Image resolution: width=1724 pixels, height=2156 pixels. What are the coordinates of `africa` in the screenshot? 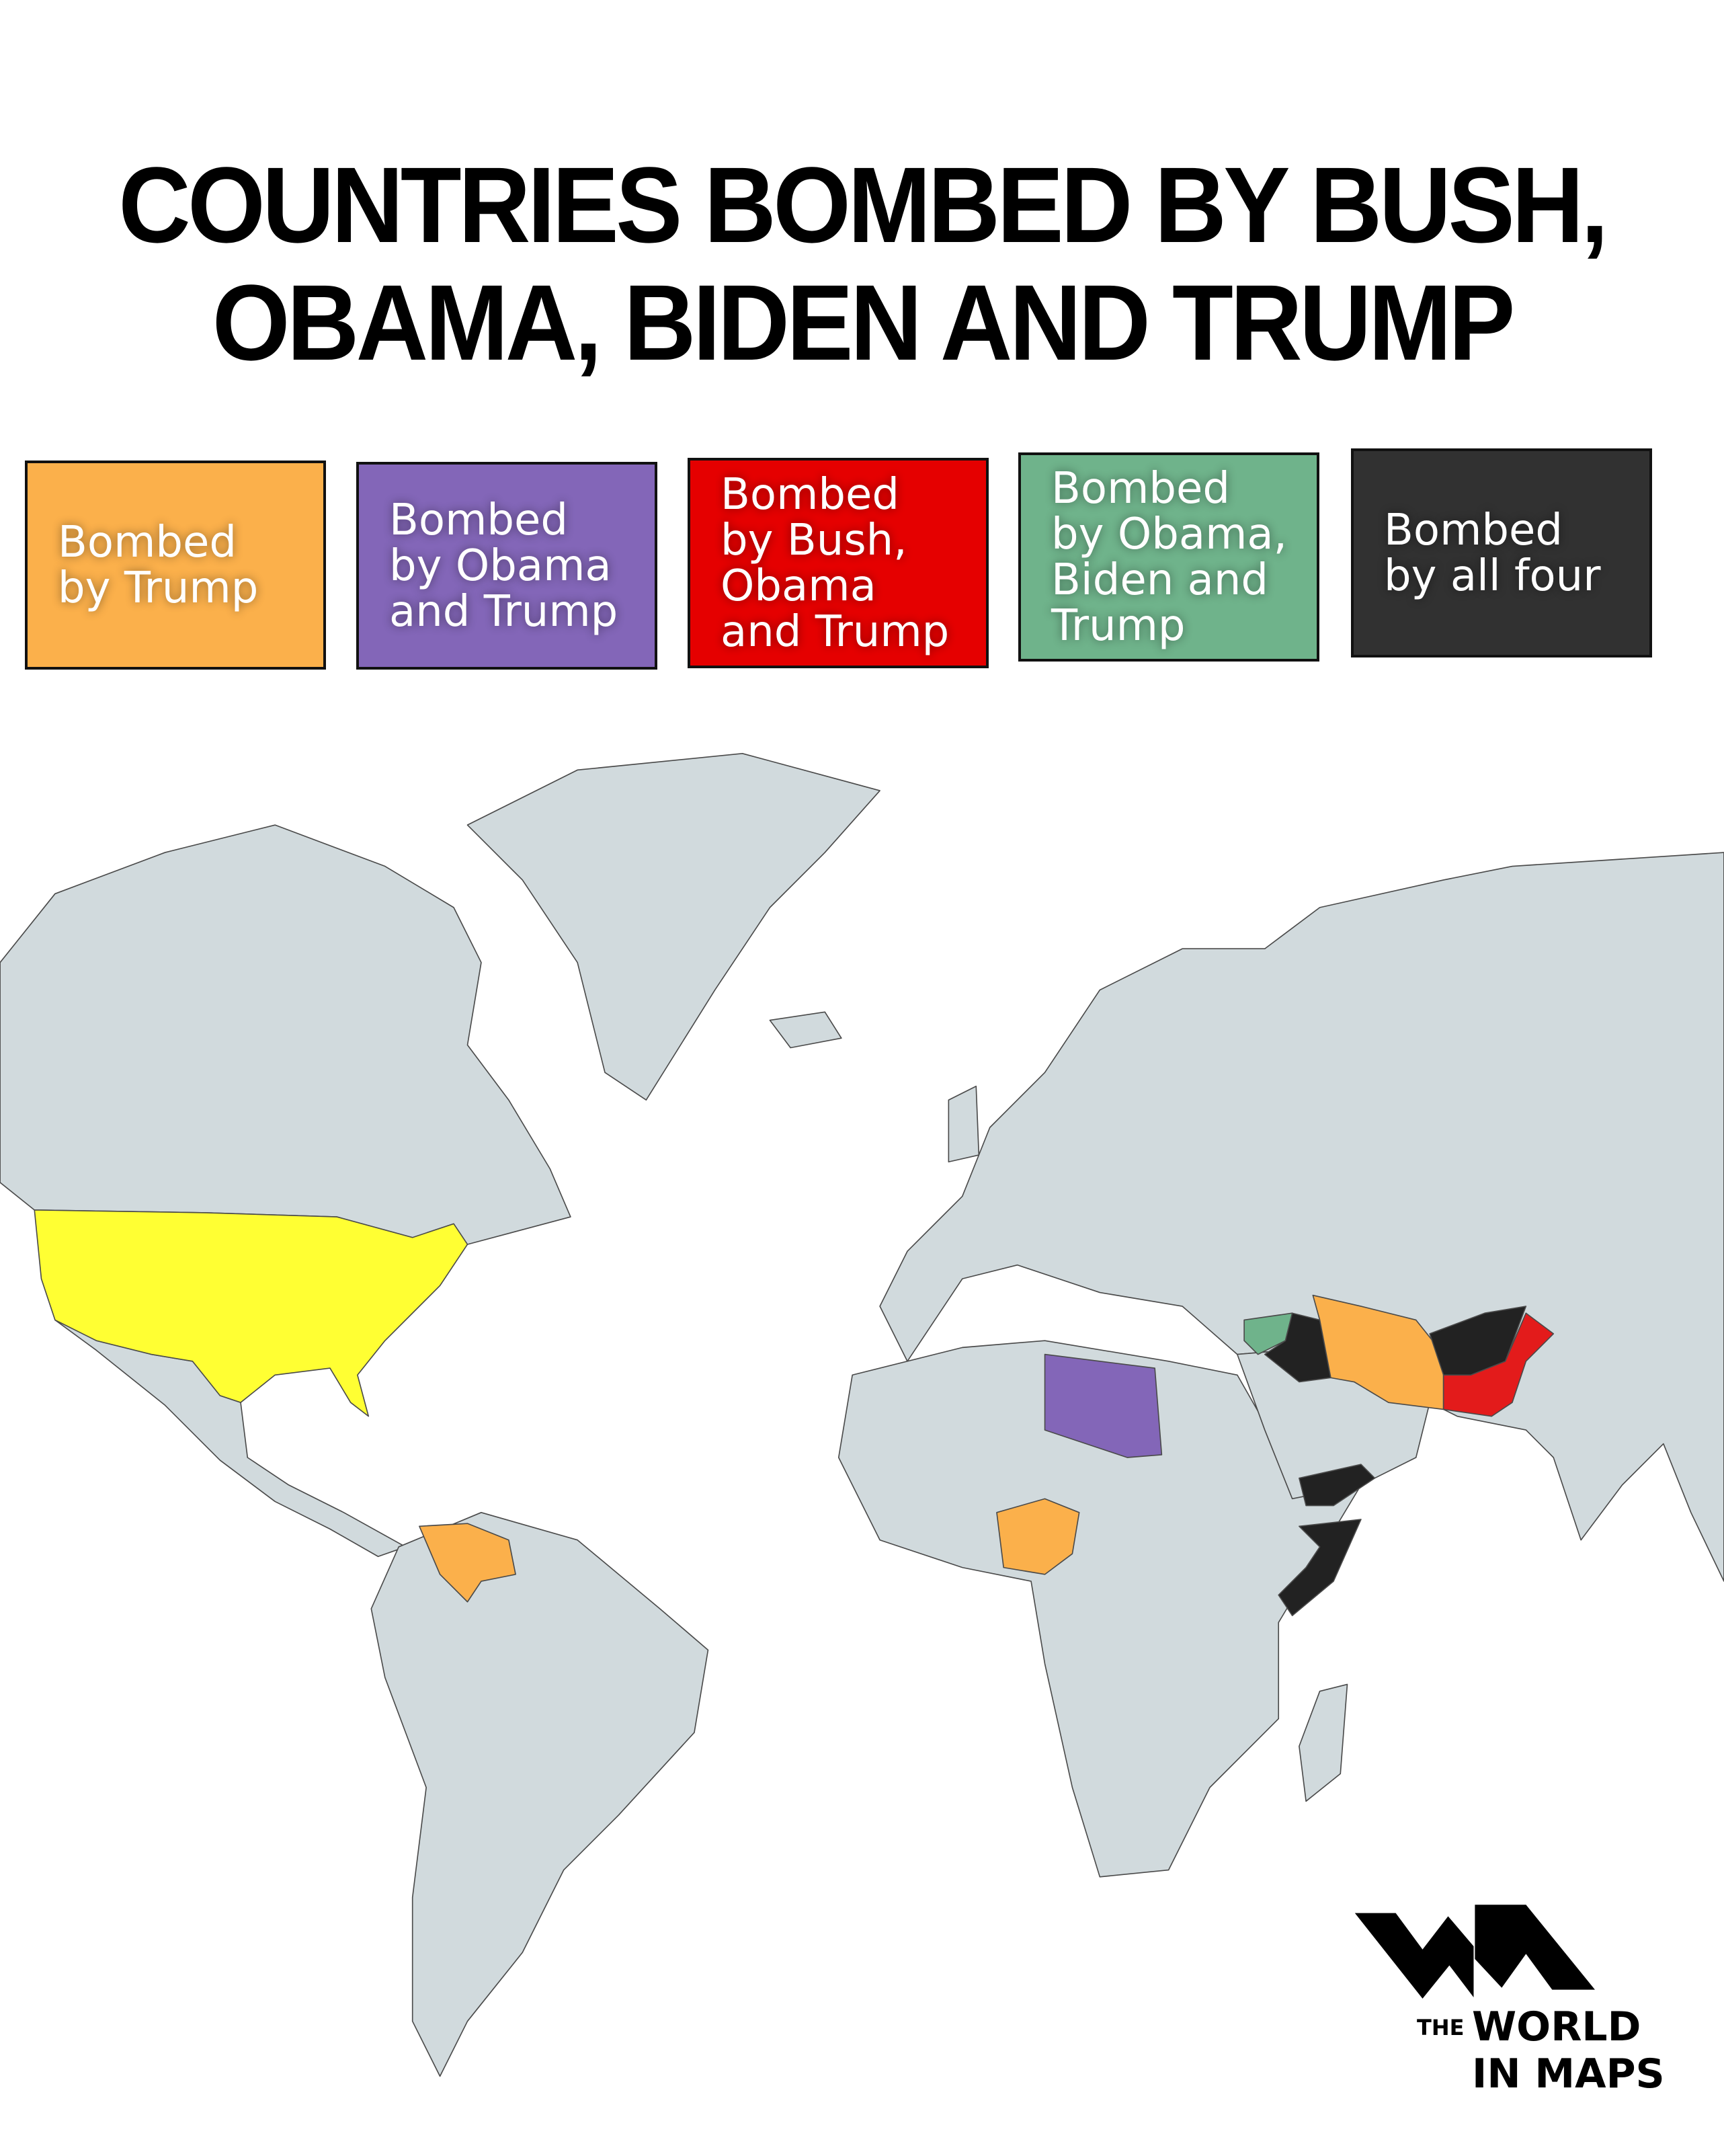 It's located at (1099, 1609).